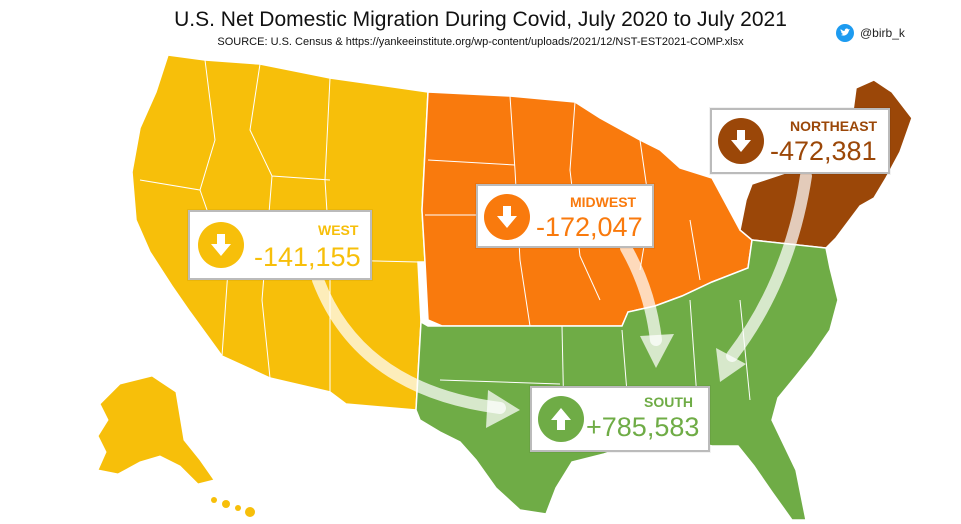 The image size is (961, 524). What do you see at coordinates (338, 230) in the screenshot?
I see `west-name: WEST` at bounding box center [338, 230].